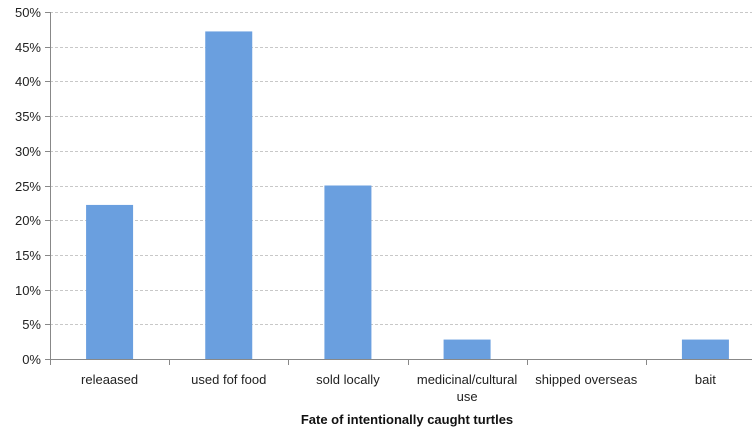  What do you see at coordinates (28, 151) in the screenshot?
I see `y-tick-label: 30%` at bounding box center [28, 151].